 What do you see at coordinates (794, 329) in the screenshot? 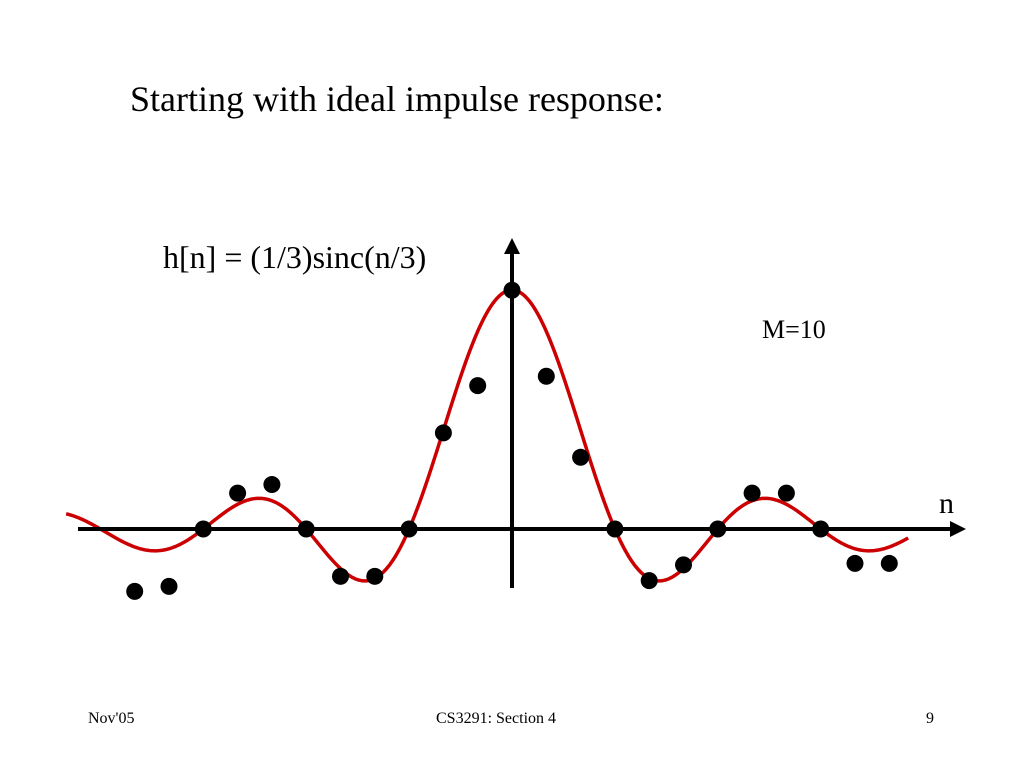
I see `m-label: M=10` at bounding box center [794, 329].